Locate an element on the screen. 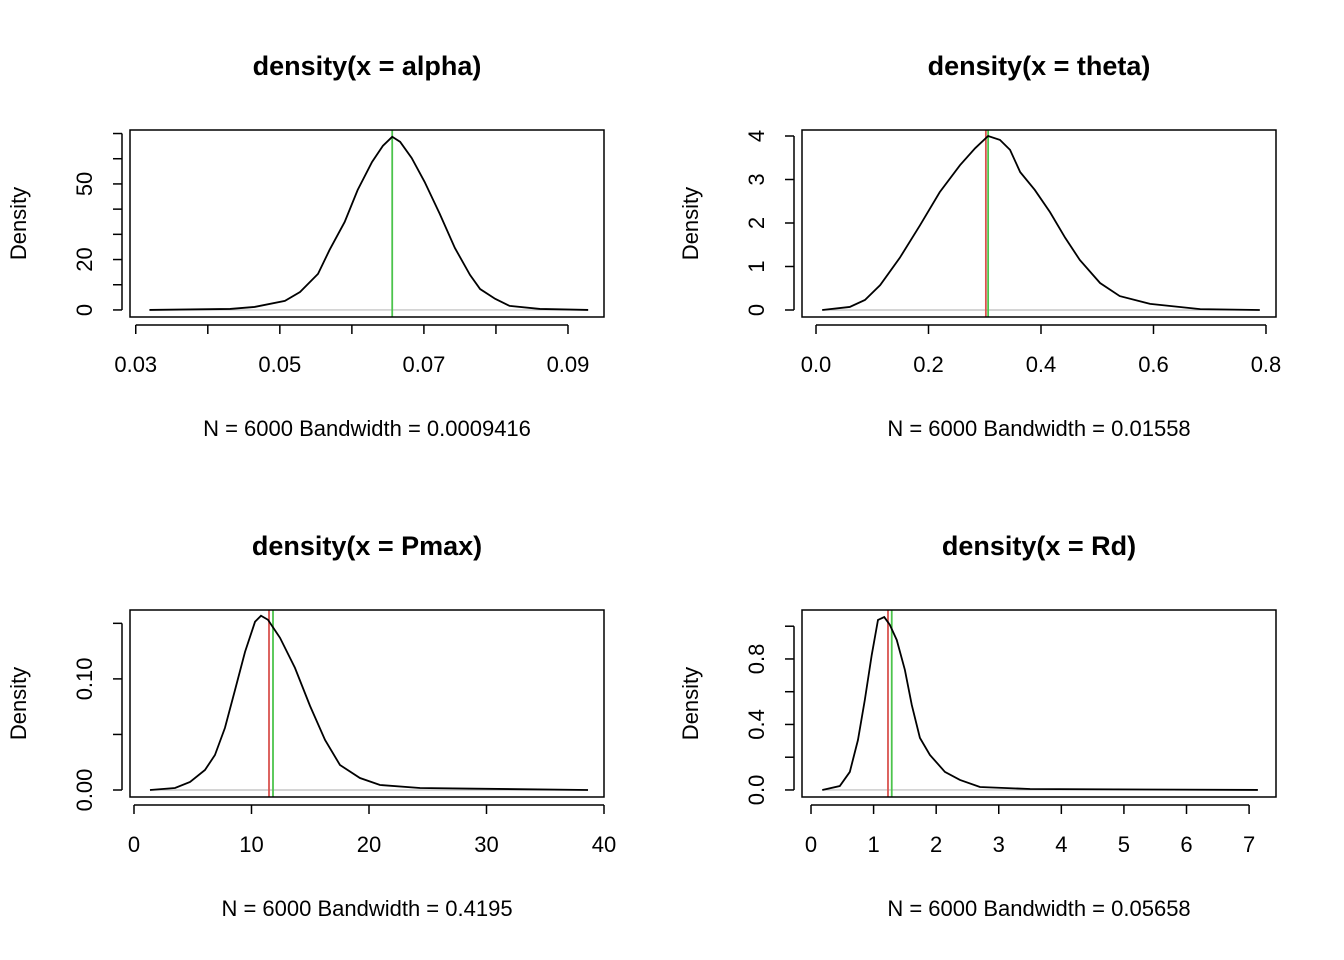 The width and height of the screenshot is (1344, 960). x-tick-label: 1 is located at coordinates (873, 844).